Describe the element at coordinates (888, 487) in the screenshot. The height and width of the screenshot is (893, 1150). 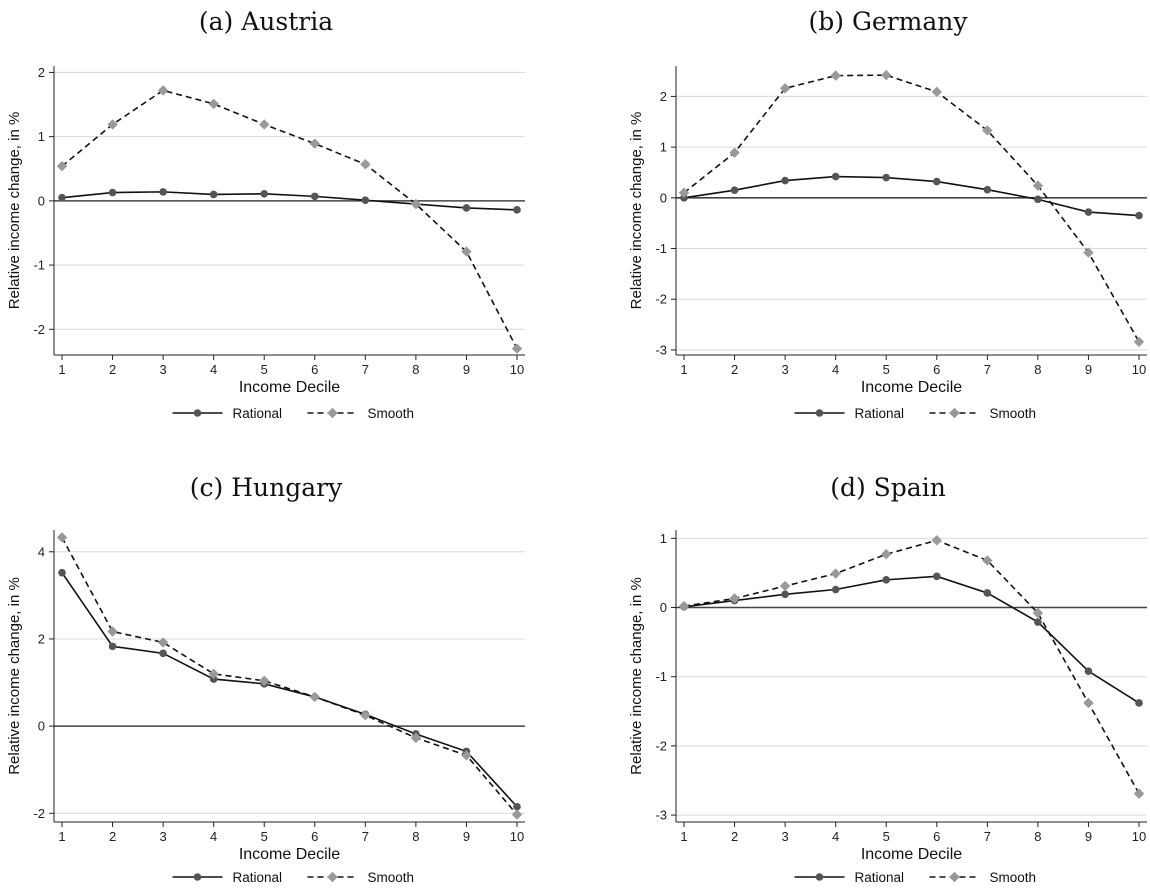
I see `chart-title: (d) Spain` at that location.